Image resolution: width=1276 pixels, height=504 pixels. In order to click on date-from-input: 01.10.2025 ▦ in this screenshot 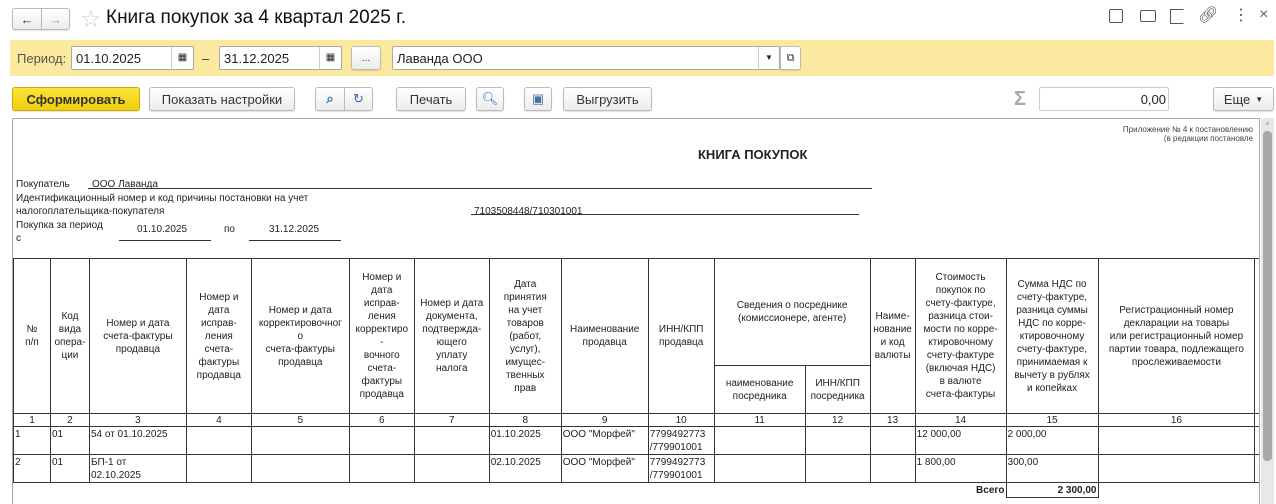, I will do `click(132, 58)`.